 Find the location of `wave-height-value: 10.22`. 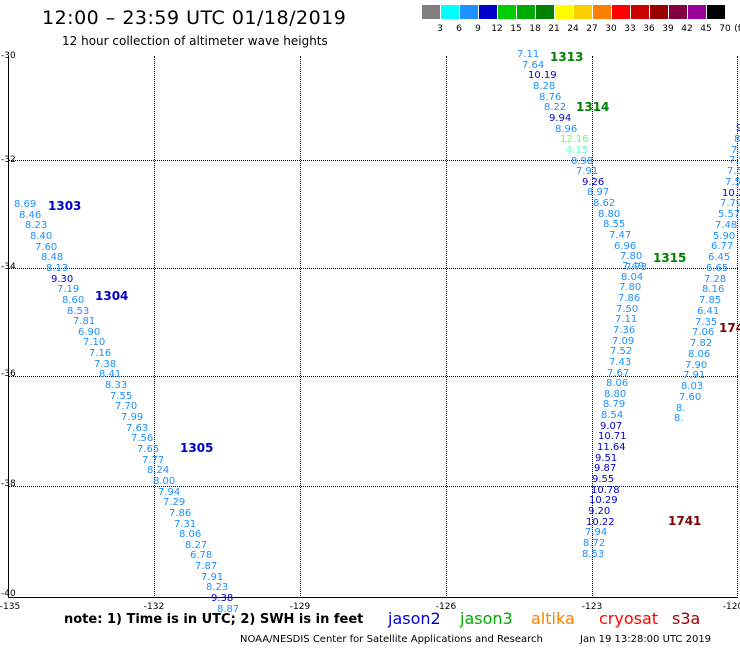

wave-height-value: 10.22 is located at coordinates (600, 522).